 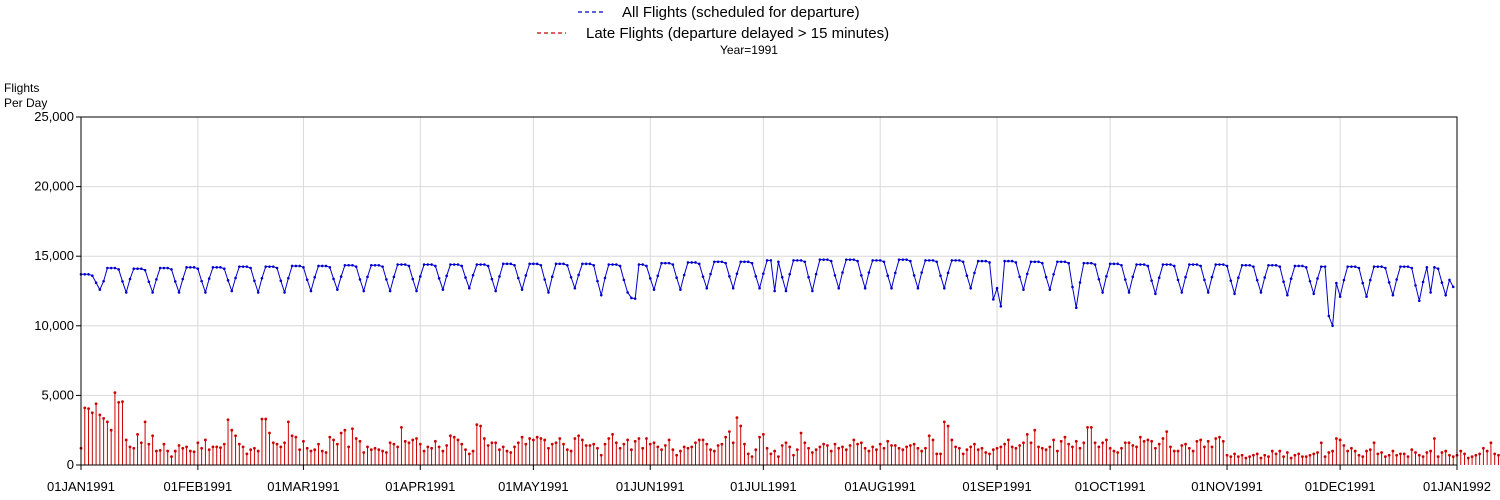 What do you see at coordinates (54, 186) in the screenshot?
I see `y-tick-label: 20,000` at bounding box center [54, 186].